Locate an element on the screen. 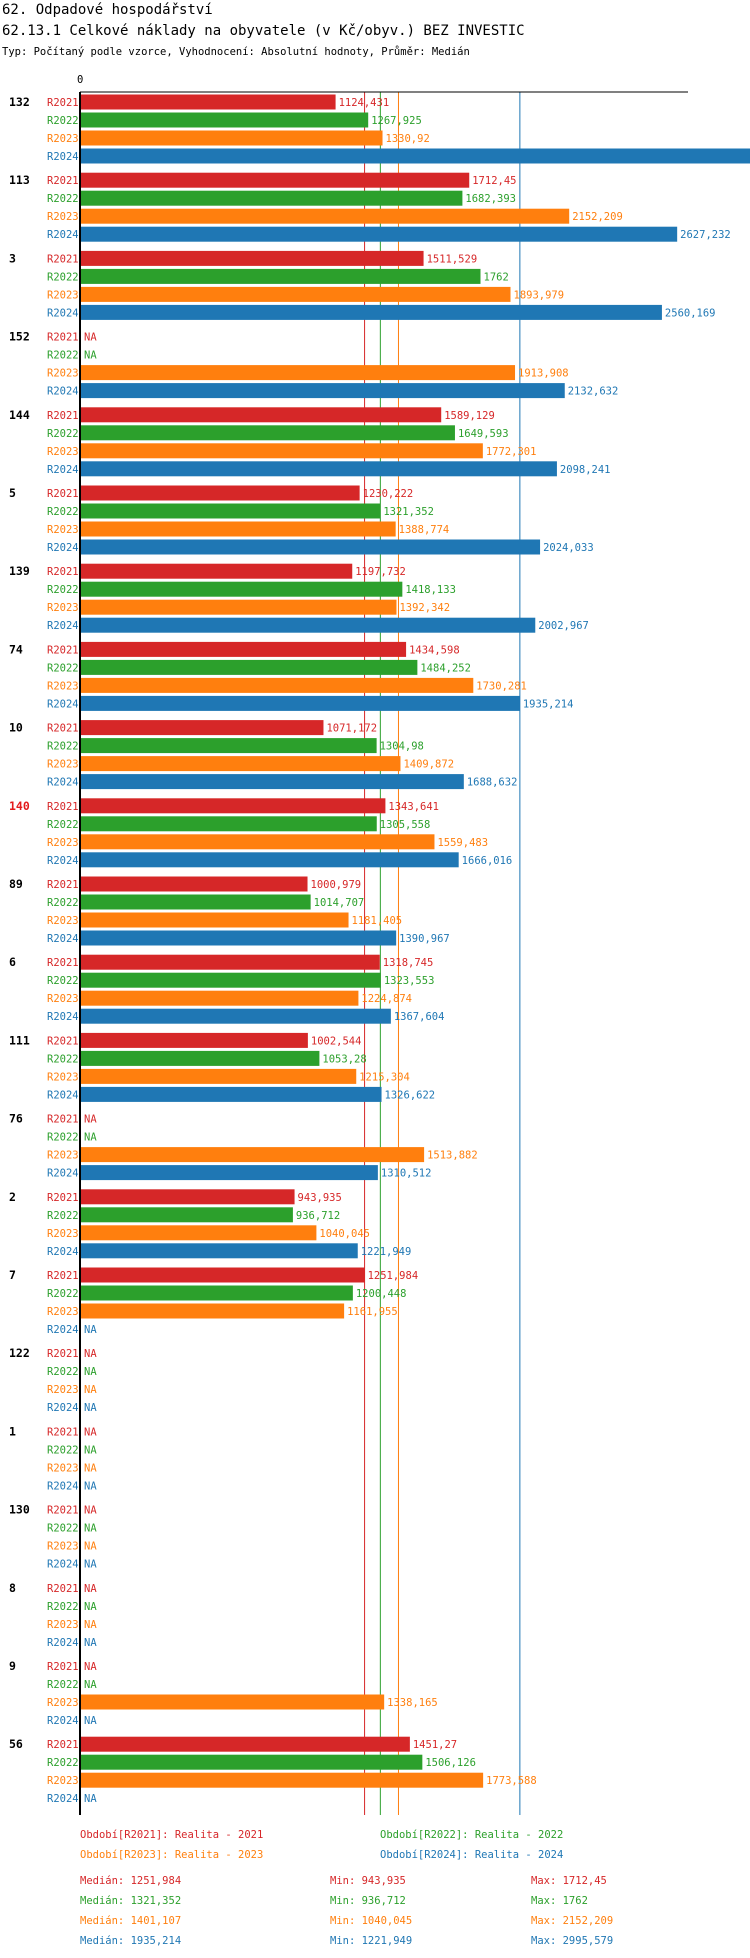 The height and width of the screenshot is (1958, 750). value-label: 1511,529 is located at coordinates (452, 259).